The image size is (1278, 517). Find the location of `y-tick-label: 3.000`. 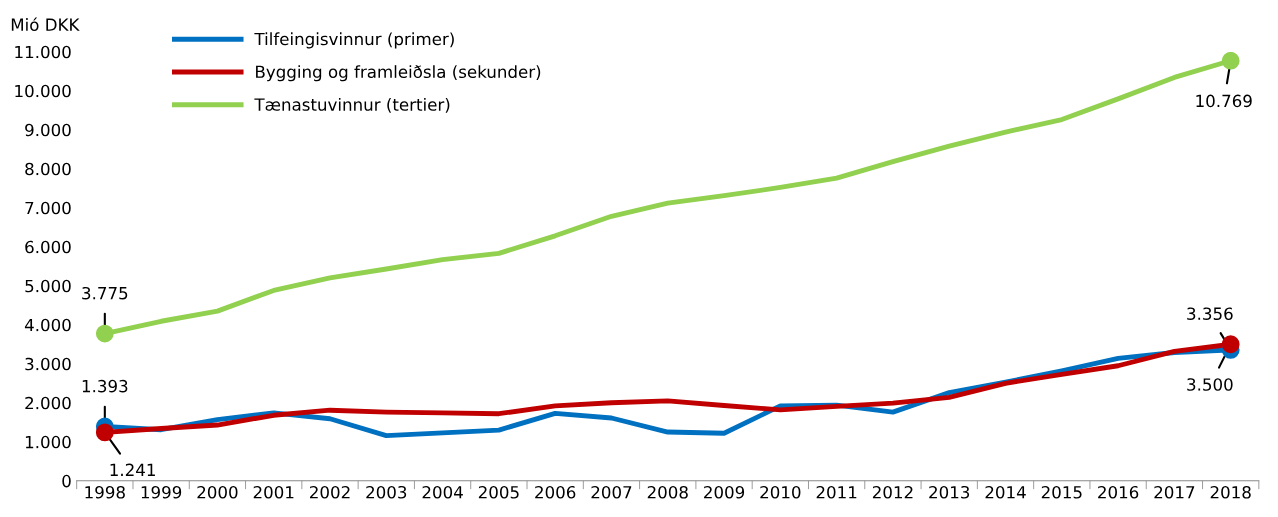

y-tick-label: 3.000 is located at coordinates (48, 364).